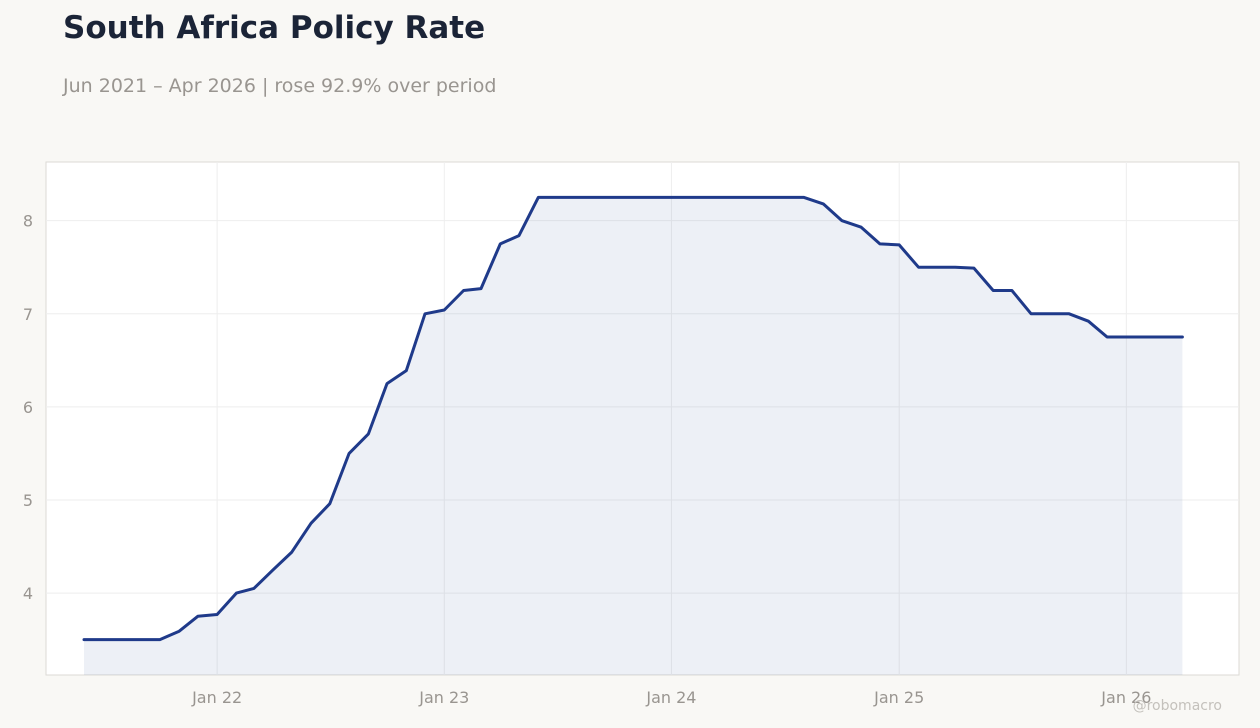  I want to click on y-tick-label: 8, so click(28, 221).